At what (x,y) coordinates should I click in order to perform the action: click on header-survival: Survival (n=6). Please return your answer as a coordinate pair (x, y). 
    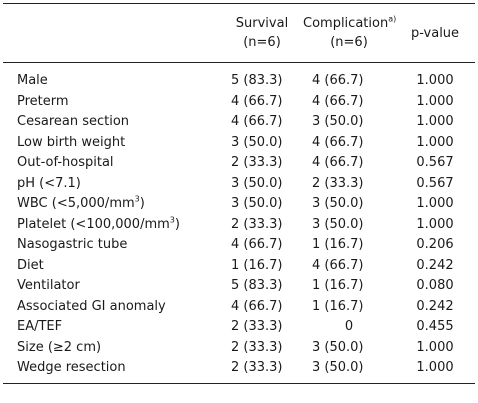
    Looking at the image, I should click on (262, 33).